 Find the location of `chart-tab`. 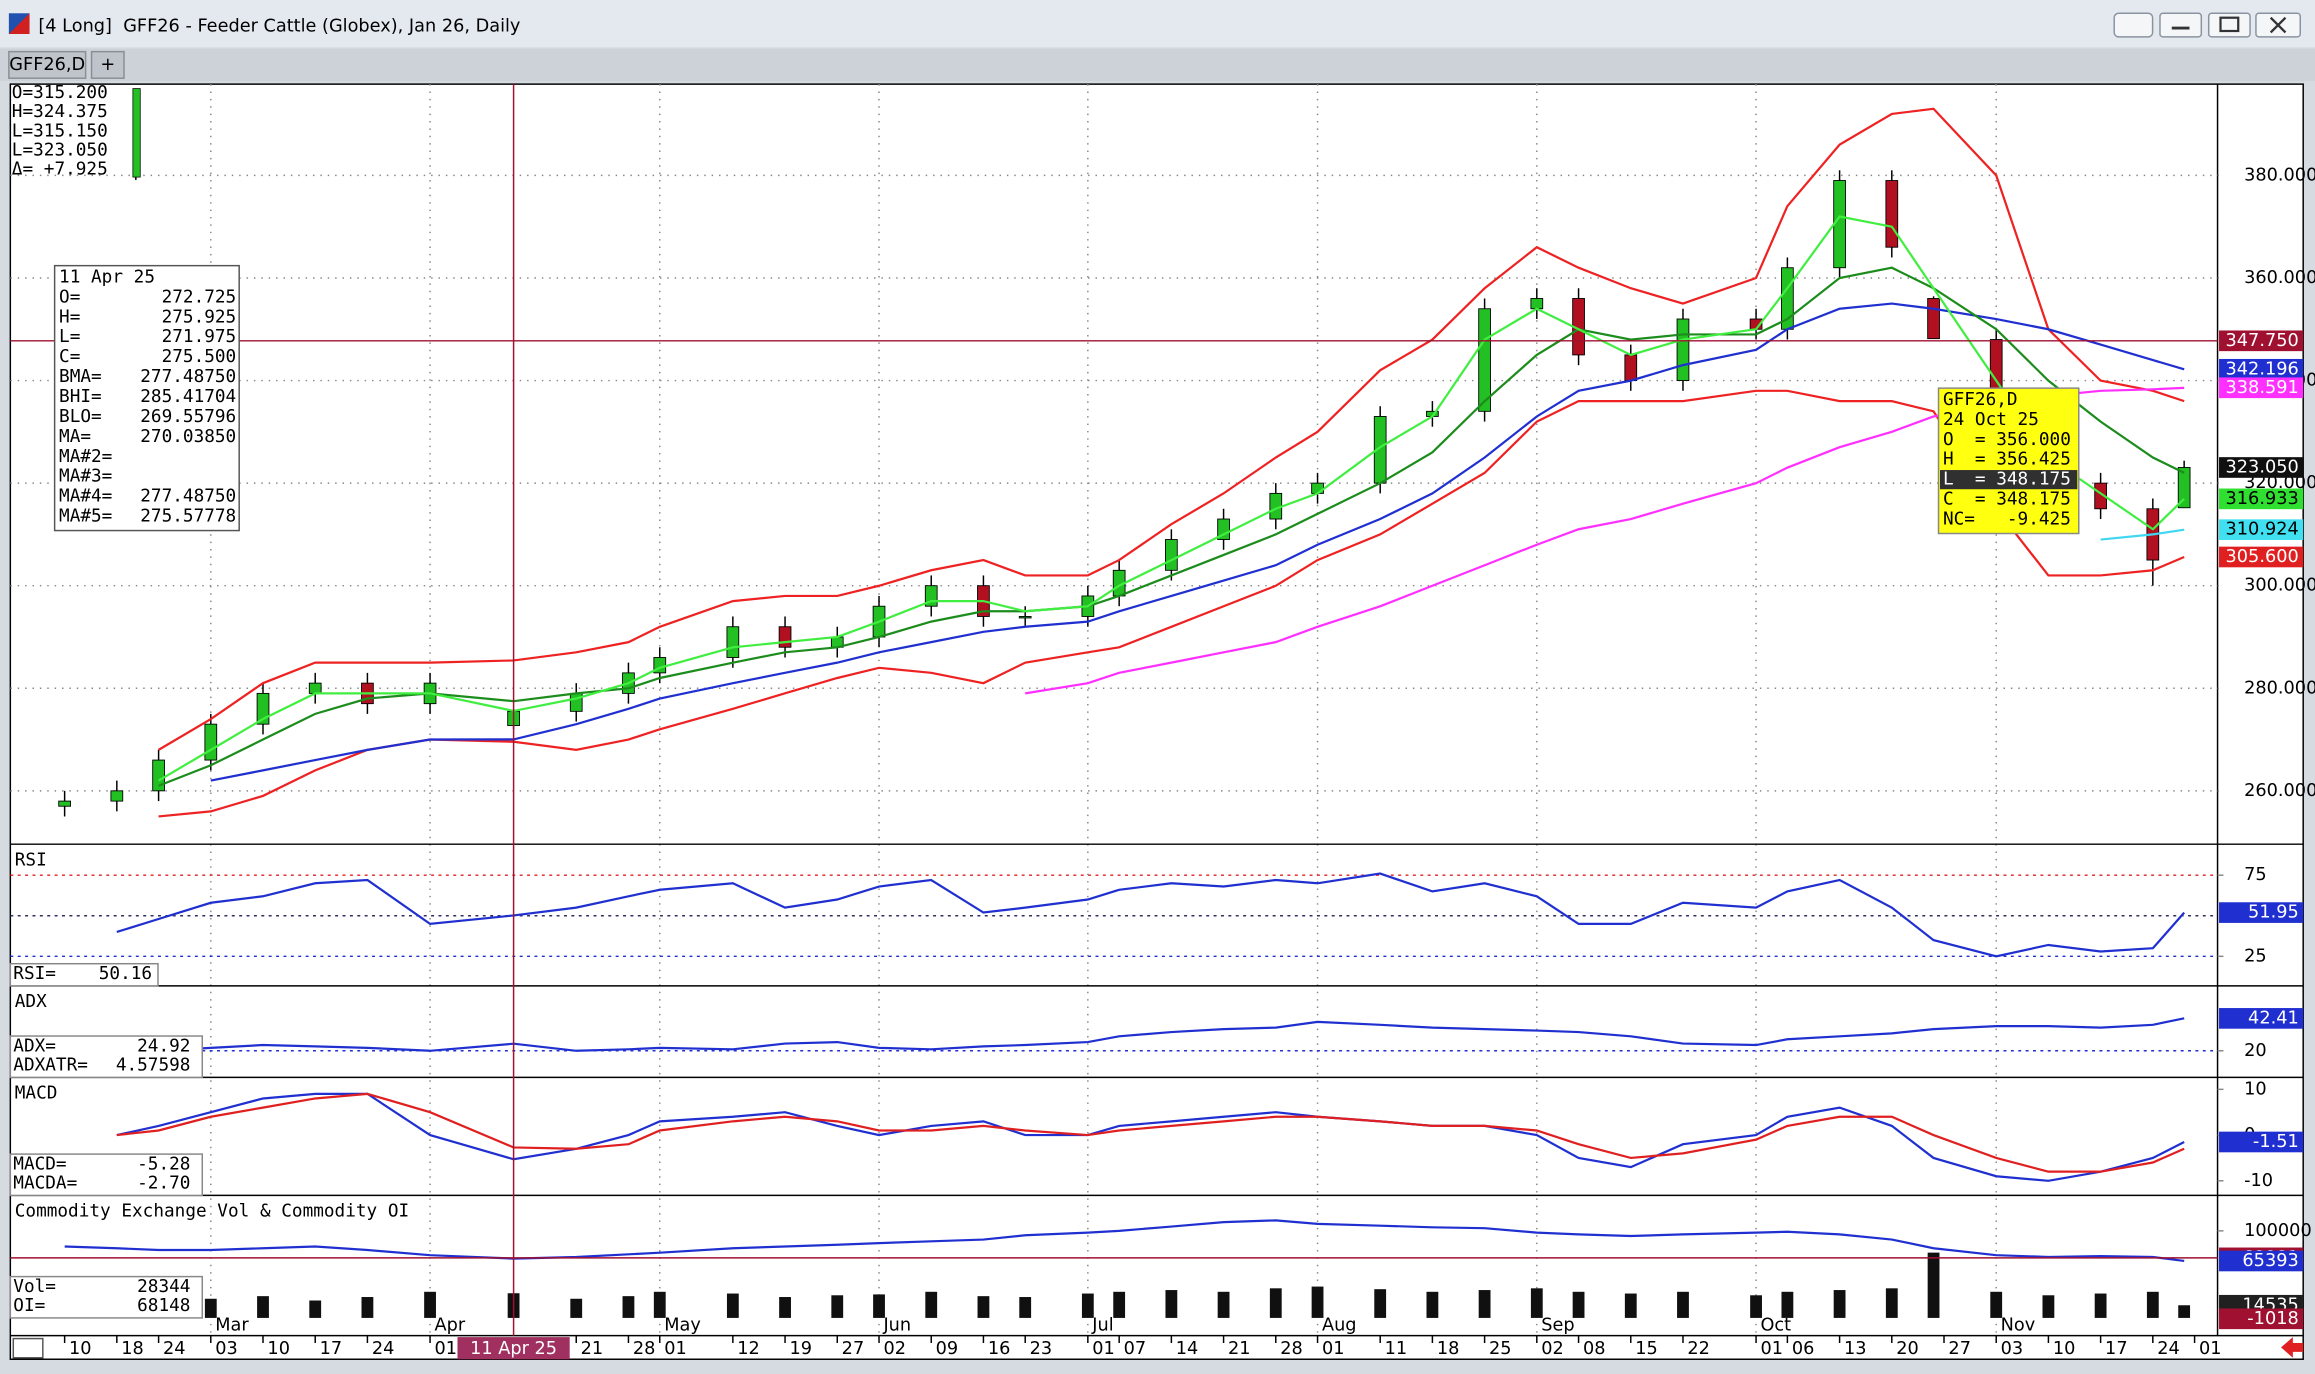

chart-tab is located at coordinates (47, 64).